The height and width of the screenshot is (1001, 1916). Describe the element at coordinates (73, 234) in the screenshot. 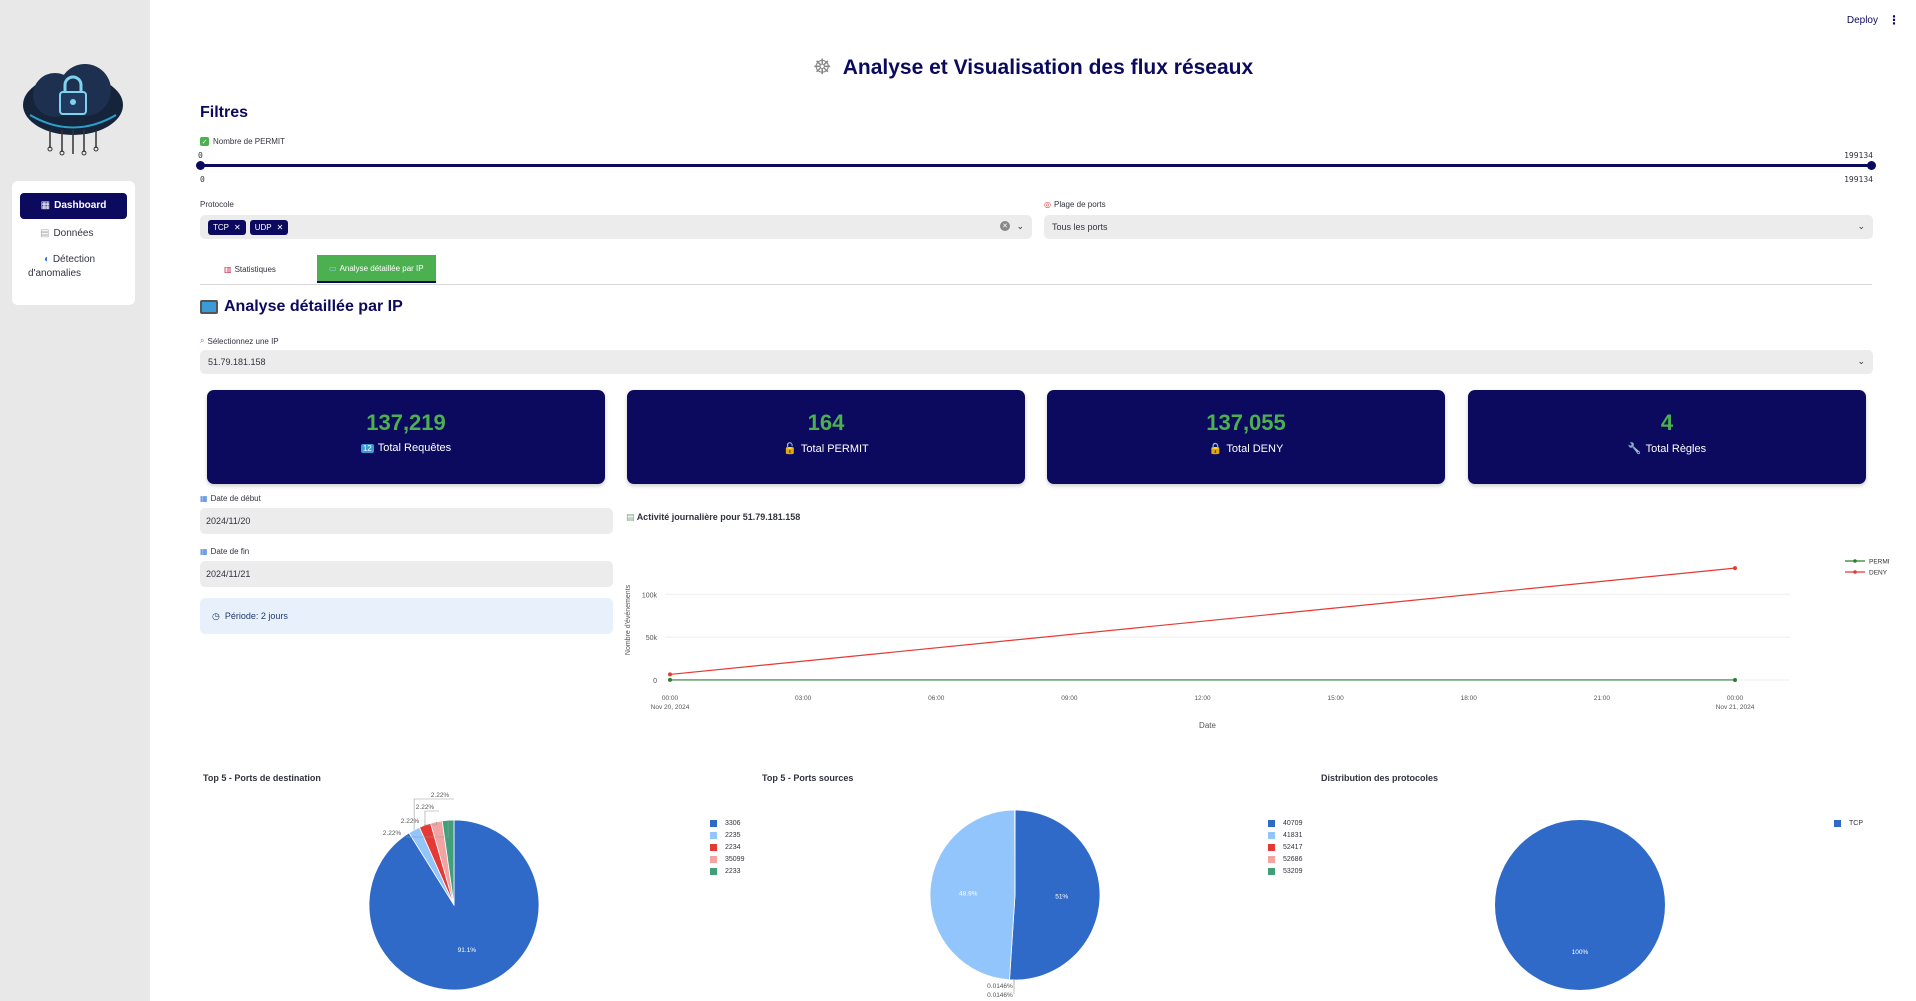

I see `sidebar-item-donnees: ▤ Données` at that location.